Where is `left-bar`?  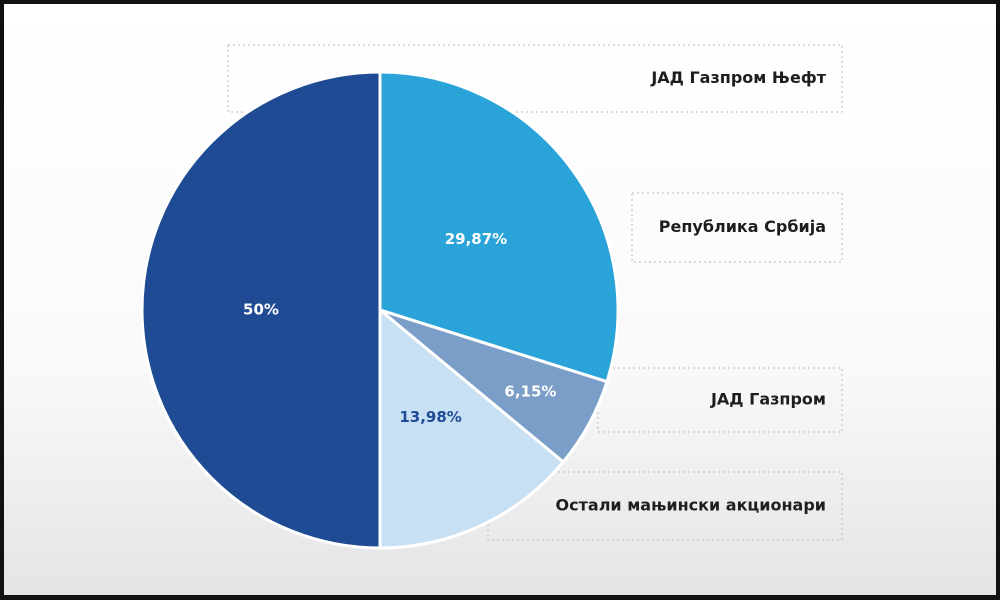
left-bar is located at coordinates (2, 300).